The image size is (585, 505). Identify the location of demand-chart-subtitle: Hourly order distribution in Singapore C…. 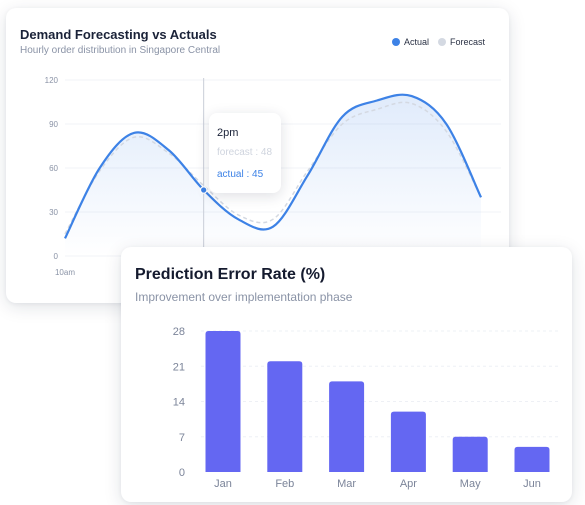
(120, 50).